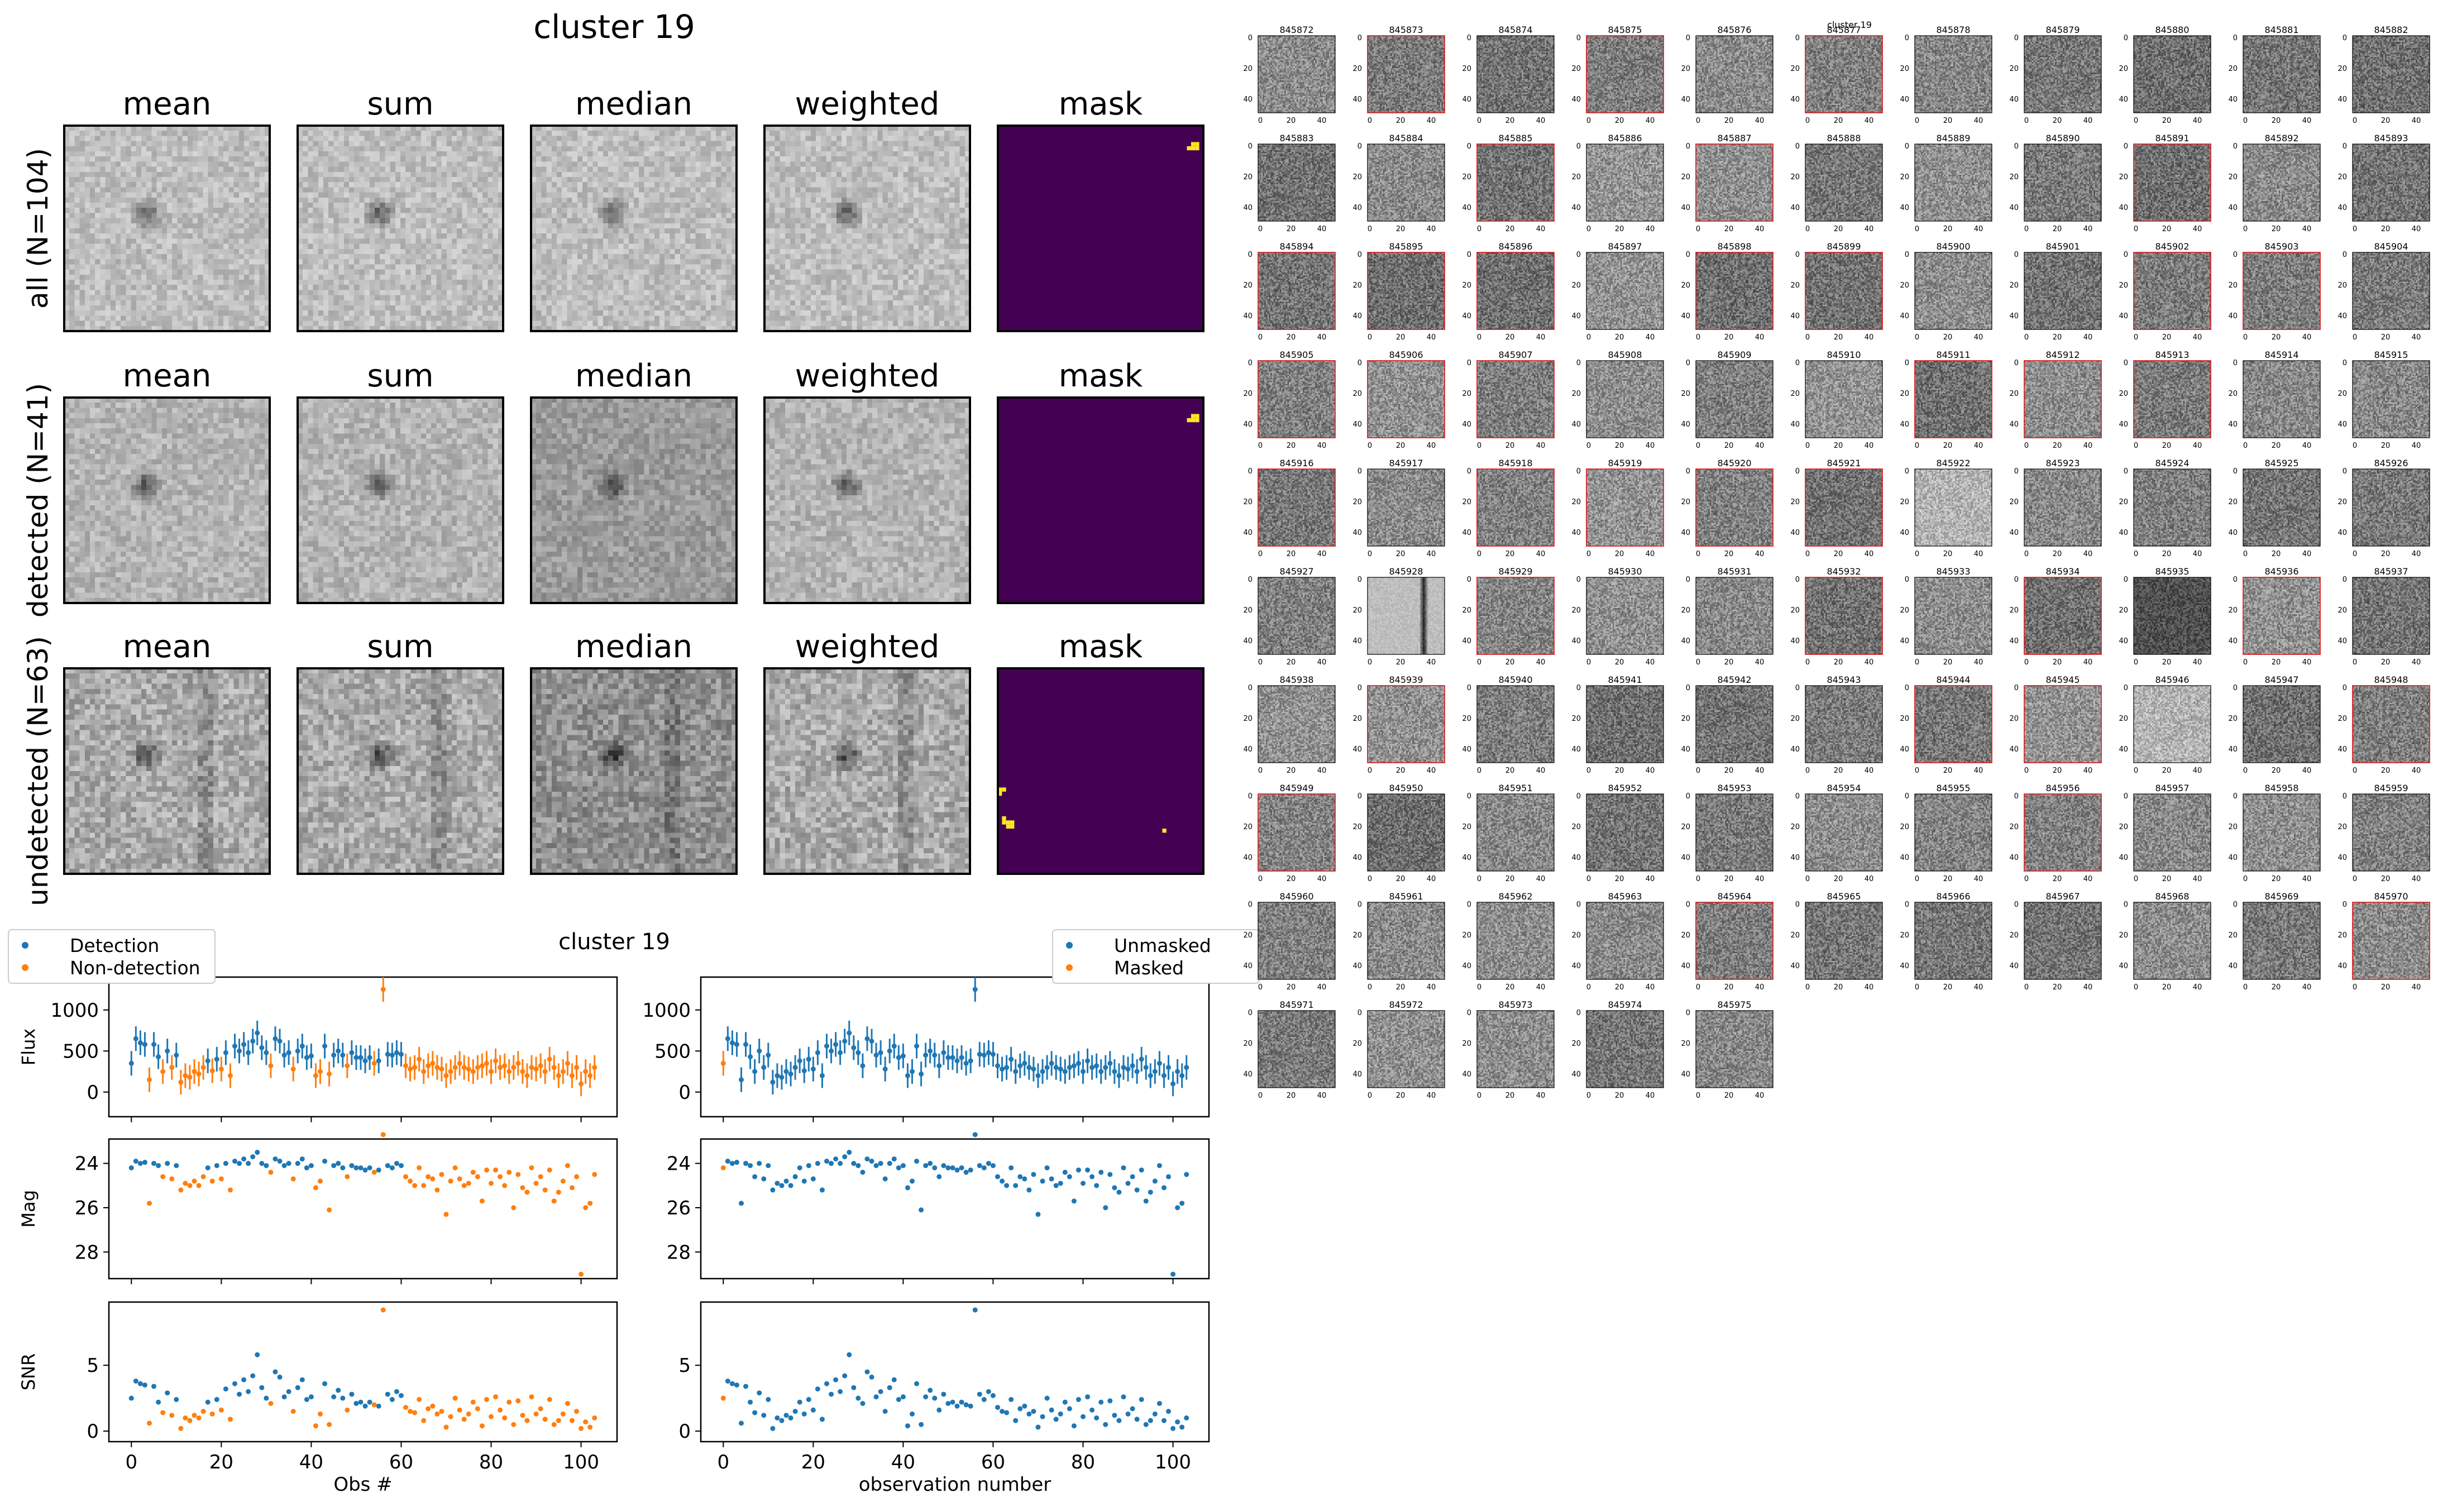  I want to click on cutout-id: 845941, so click(1625, 679).